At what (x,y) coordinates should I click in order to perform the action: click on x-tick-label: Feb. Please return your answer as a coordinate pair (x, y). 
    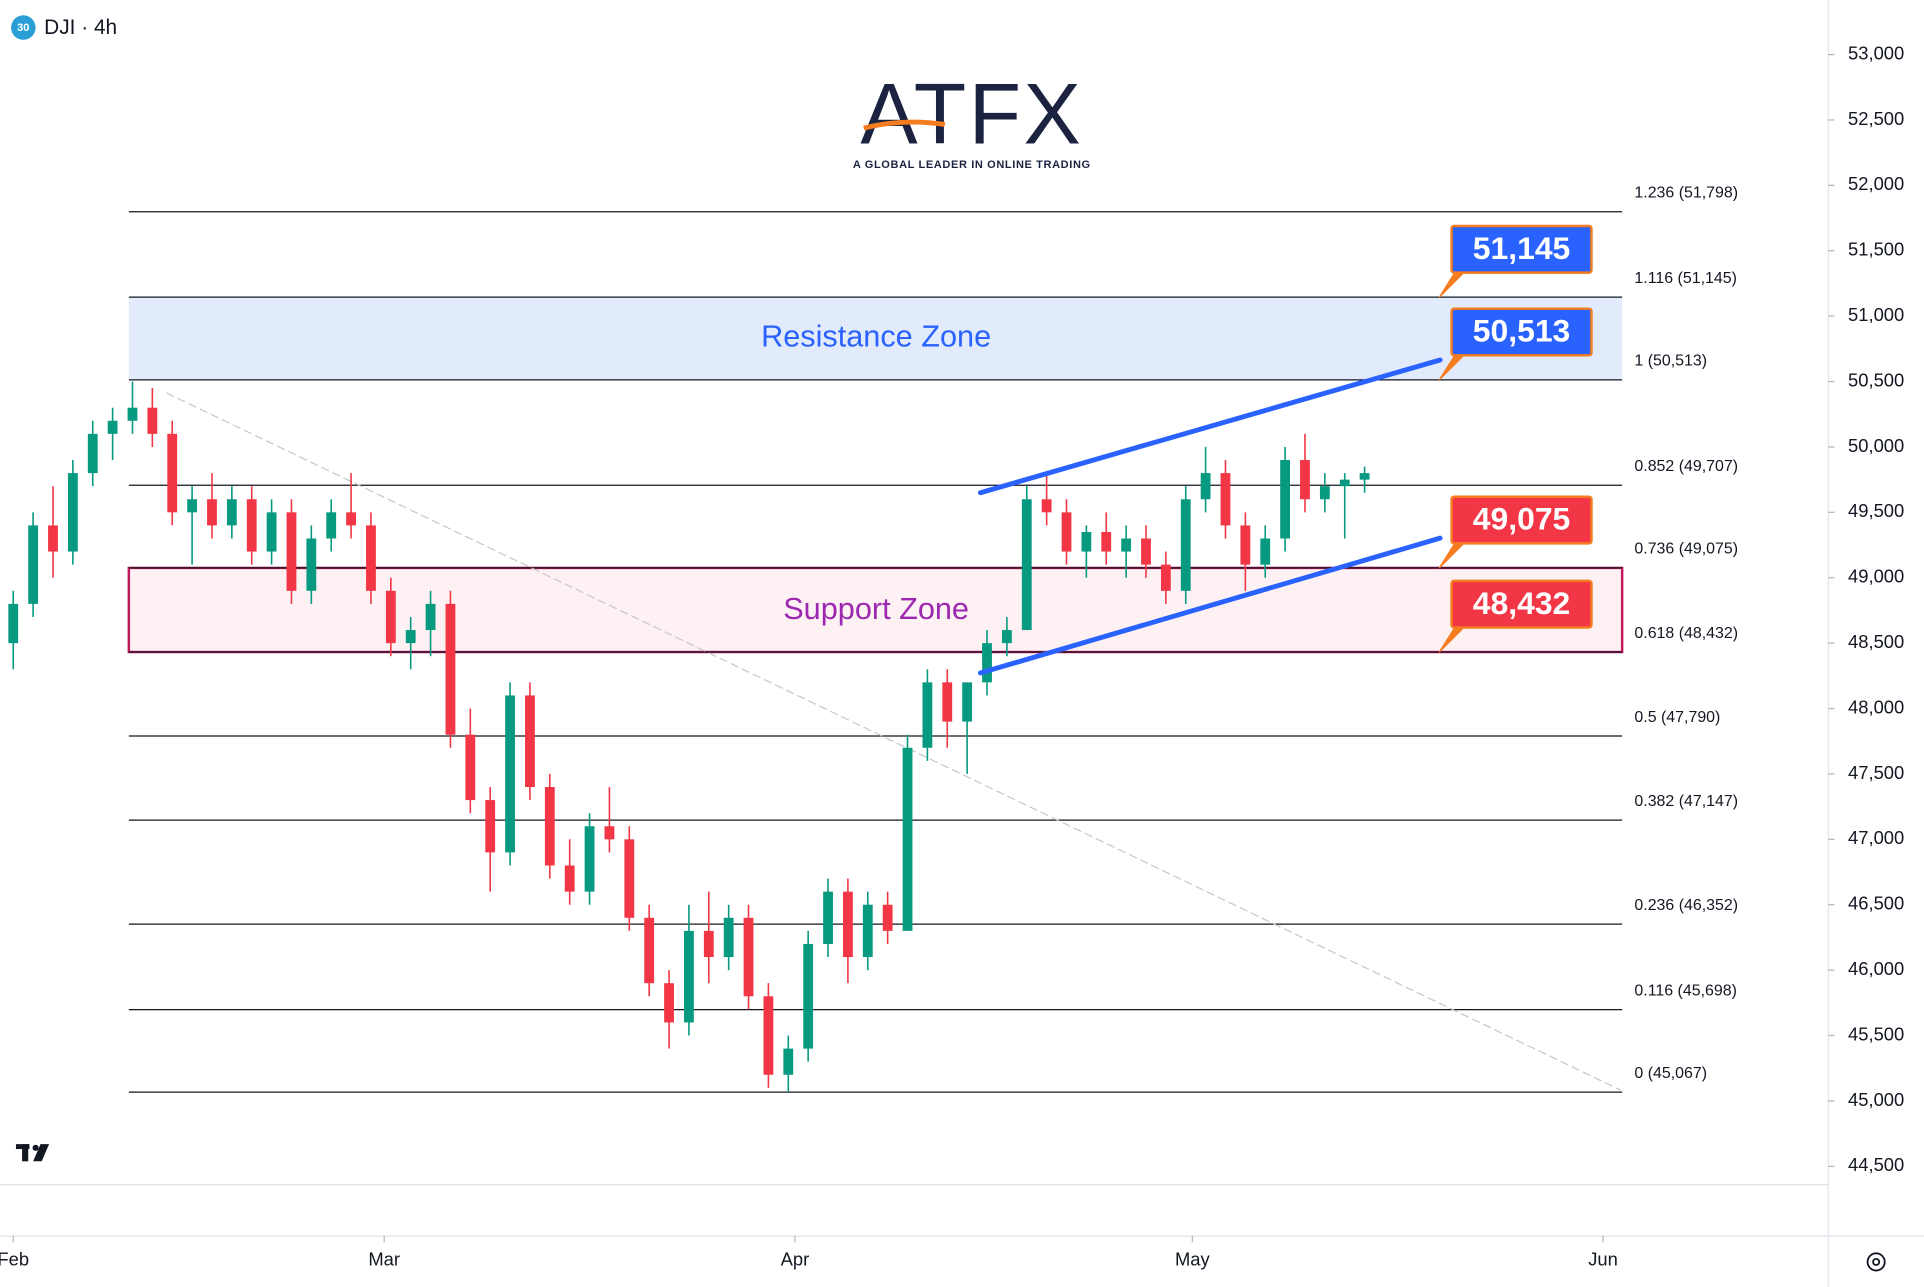
    Looking at the image, I should click on (14, 1259).